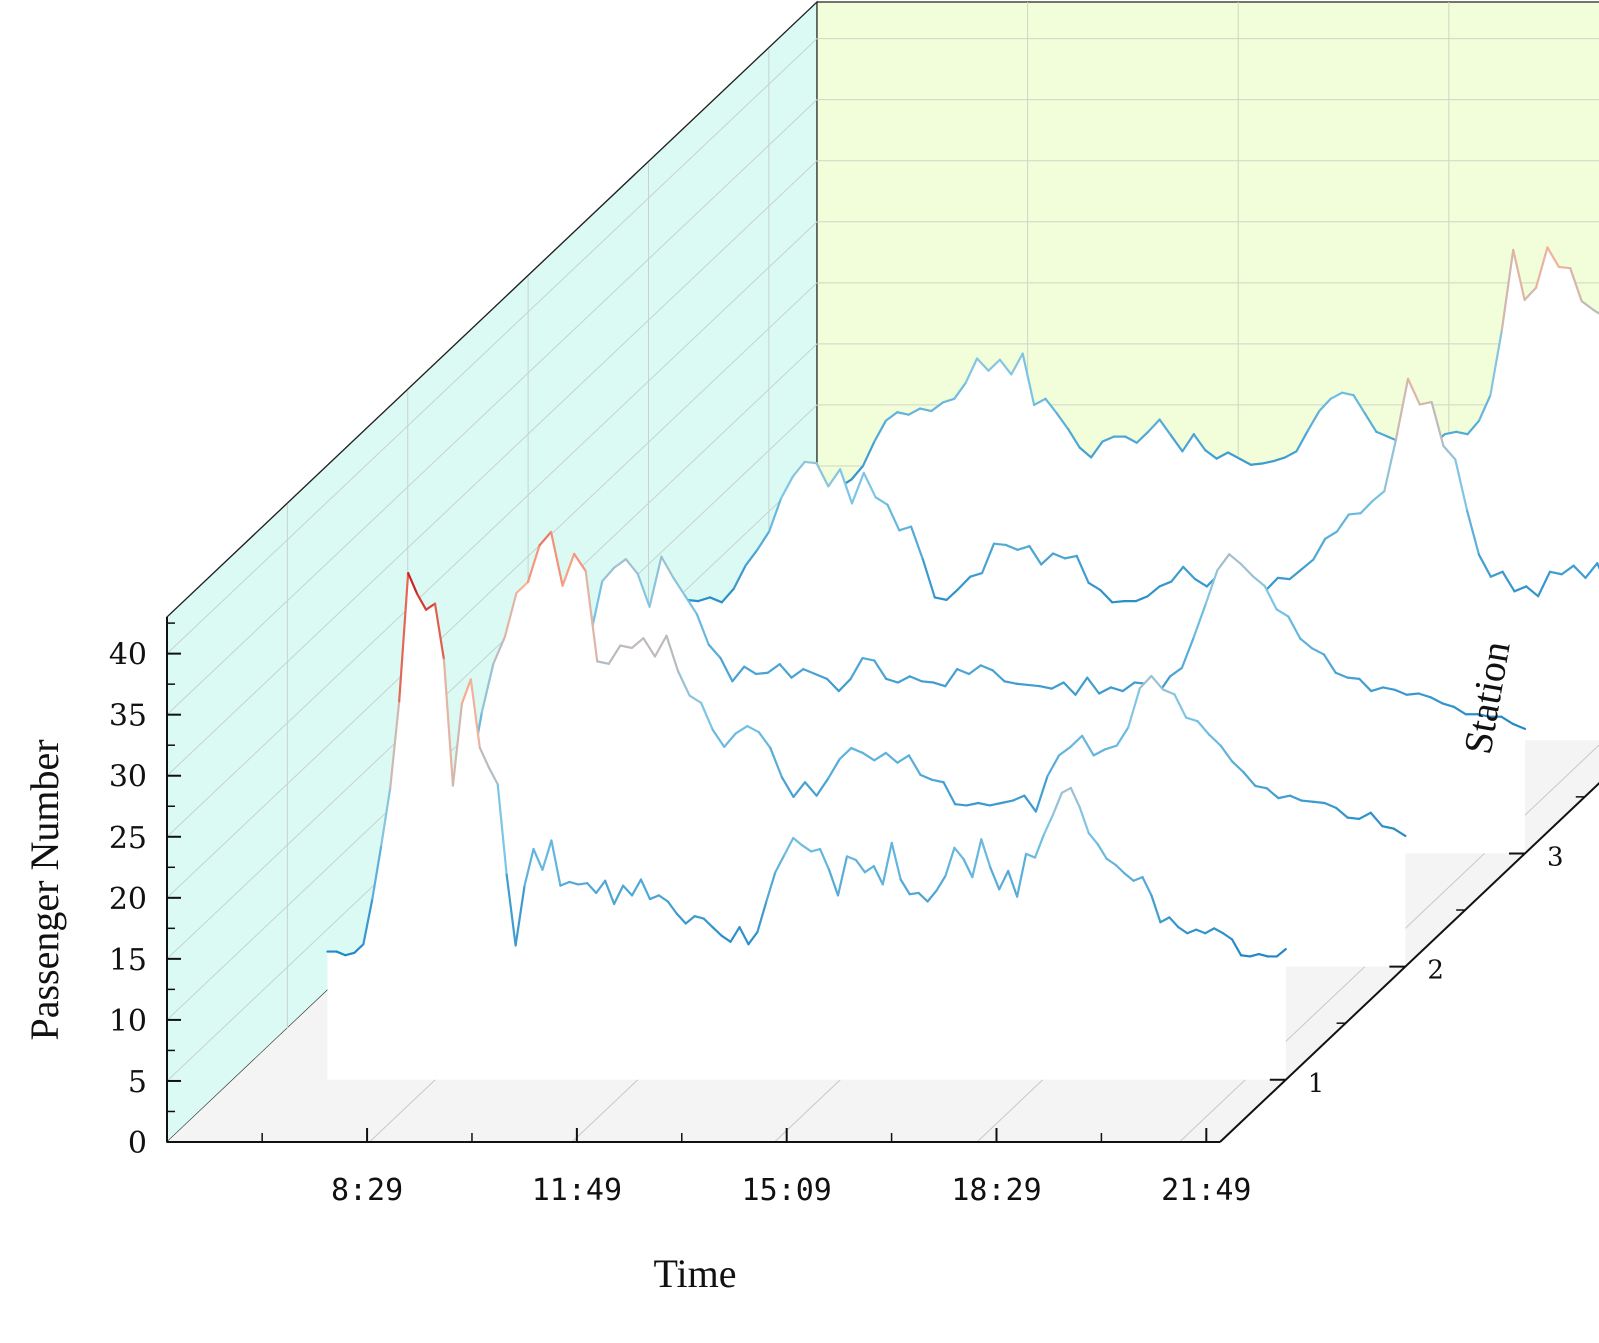 This screenshot has height=1343, width=1599. What do you see at coordinates (996, 1190) in the screenshot?
I see `x-tick-label: 18:29` at bounding box center [996, 1190].